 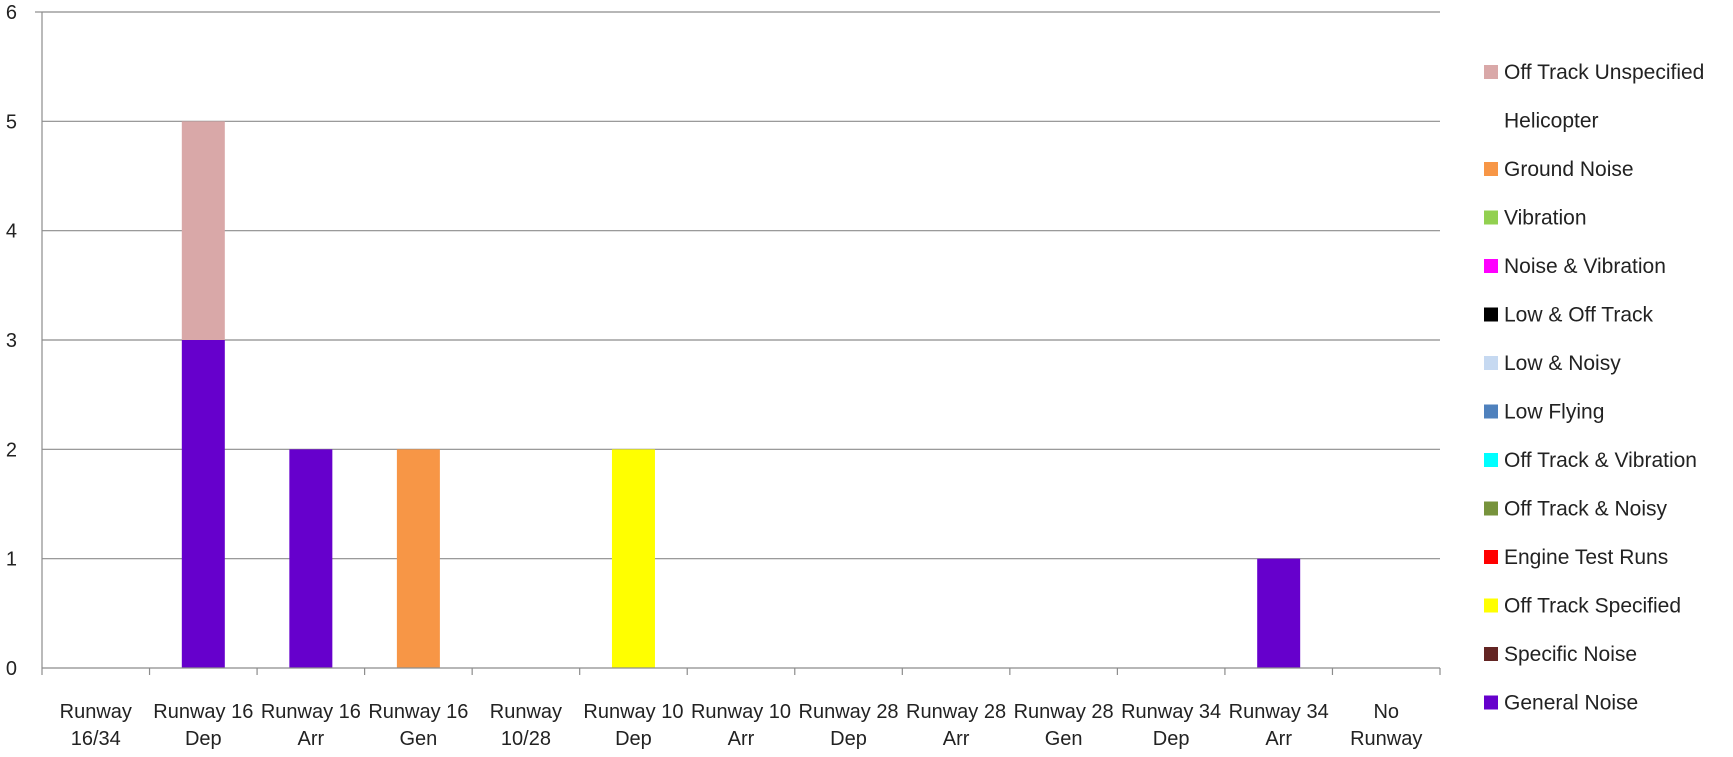 What do you see at coordinates (1171, 725) in the screenshot?
I see `x-tick-label-runway-34-dep: Runway 34 Dep` at bounding box center [1171, 725].